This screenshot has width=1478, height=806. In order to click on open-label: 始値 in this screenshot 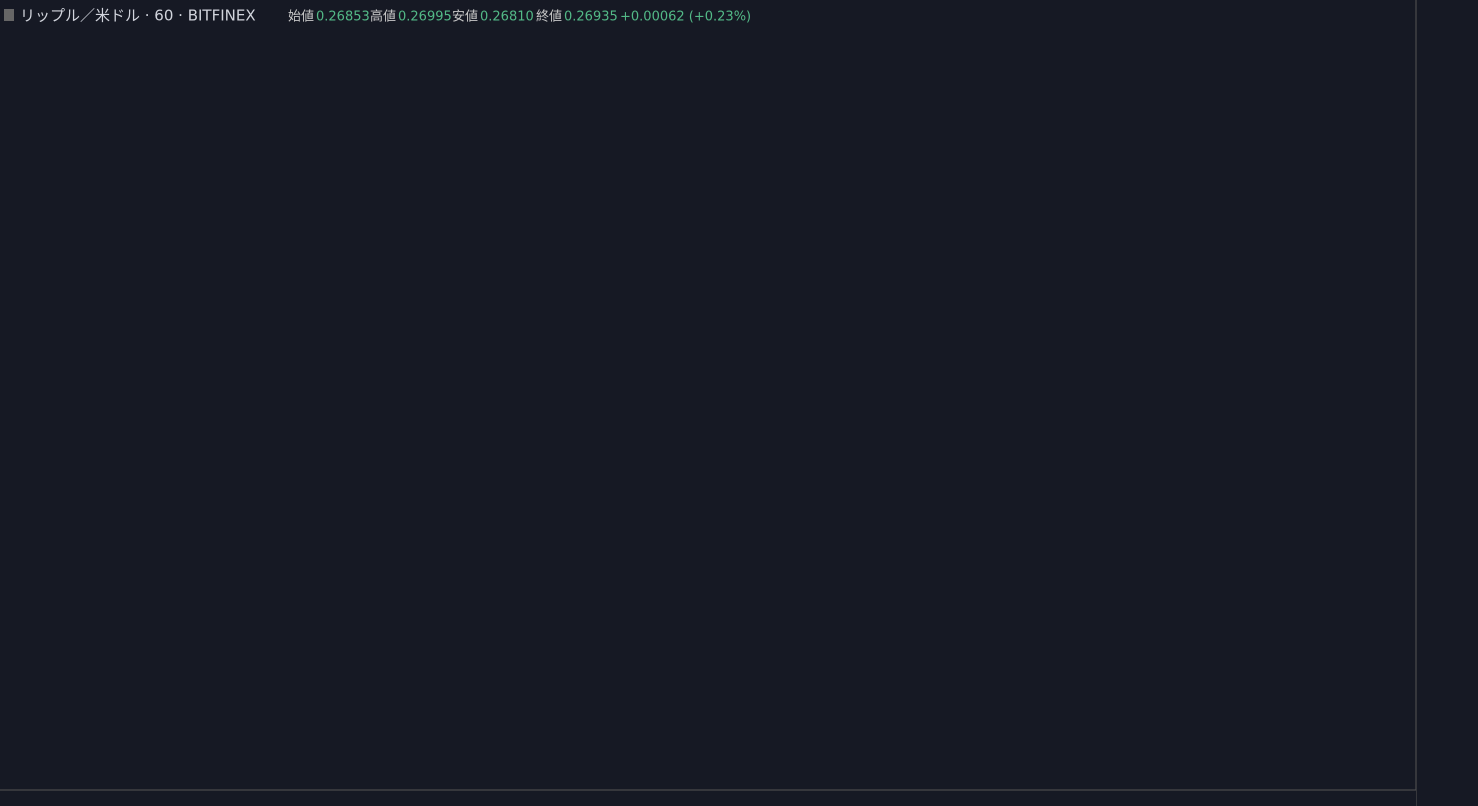, I will do `click(301, 17)`.